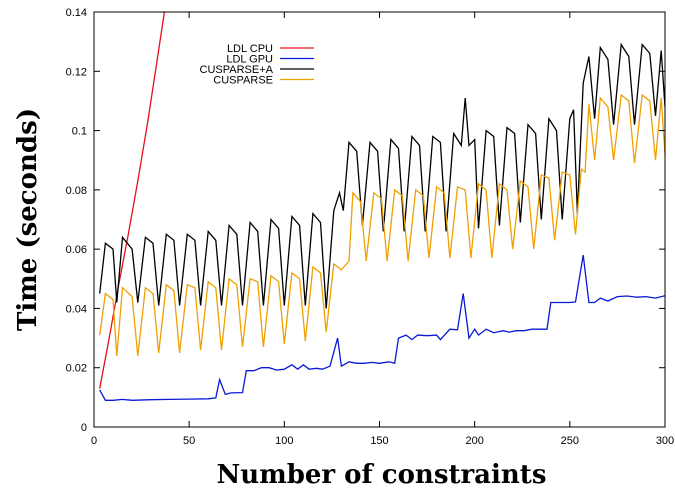  I want to click on y-tick-label: 0, so click(84, 428).